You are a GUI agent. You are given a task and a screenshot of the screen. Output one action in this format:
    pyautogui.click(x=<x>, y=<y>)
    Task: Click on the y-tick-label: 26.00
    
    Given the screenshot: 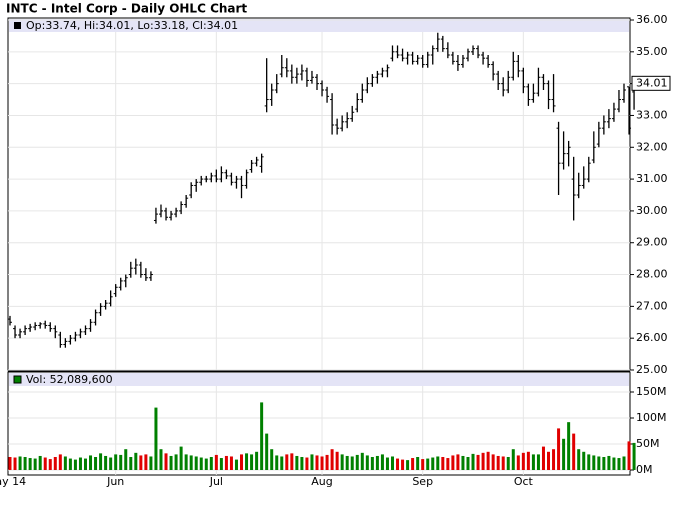 What is the action you would take?
    pyautogui.click(x=652, y=337)
    